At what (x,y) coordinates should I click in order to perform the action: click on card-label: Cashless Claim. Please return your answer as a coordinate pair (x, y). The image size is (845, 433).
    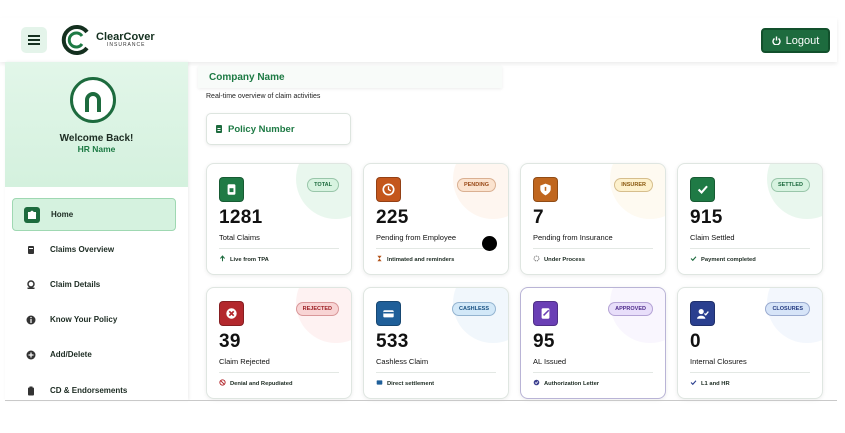
    Looking at the image, I should click on (402, 361).